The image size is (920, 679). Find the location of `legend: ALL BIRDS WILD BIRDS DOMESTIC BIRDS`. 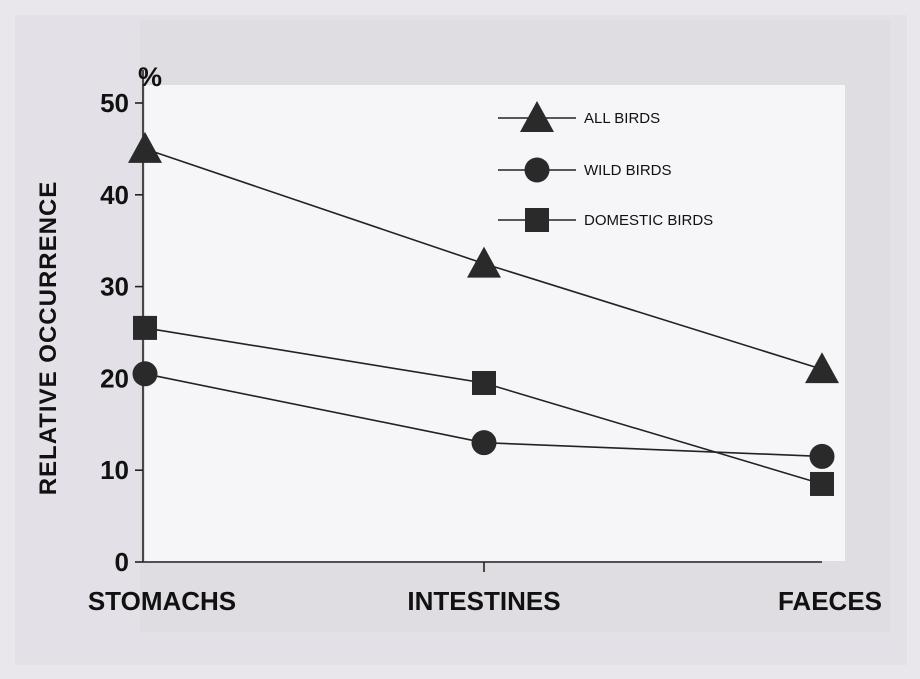

legend: ALL BIRDS WILD BIRDS DOMESTIC BIRDS is located at coordinates (605, 166).